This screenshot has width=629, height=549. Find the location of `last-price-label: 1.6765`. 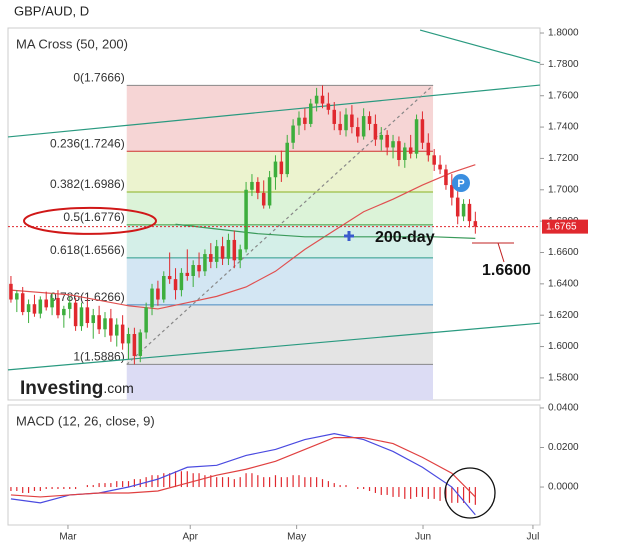

last-price-label: 1.6765 is located at coordinates (561, 226).